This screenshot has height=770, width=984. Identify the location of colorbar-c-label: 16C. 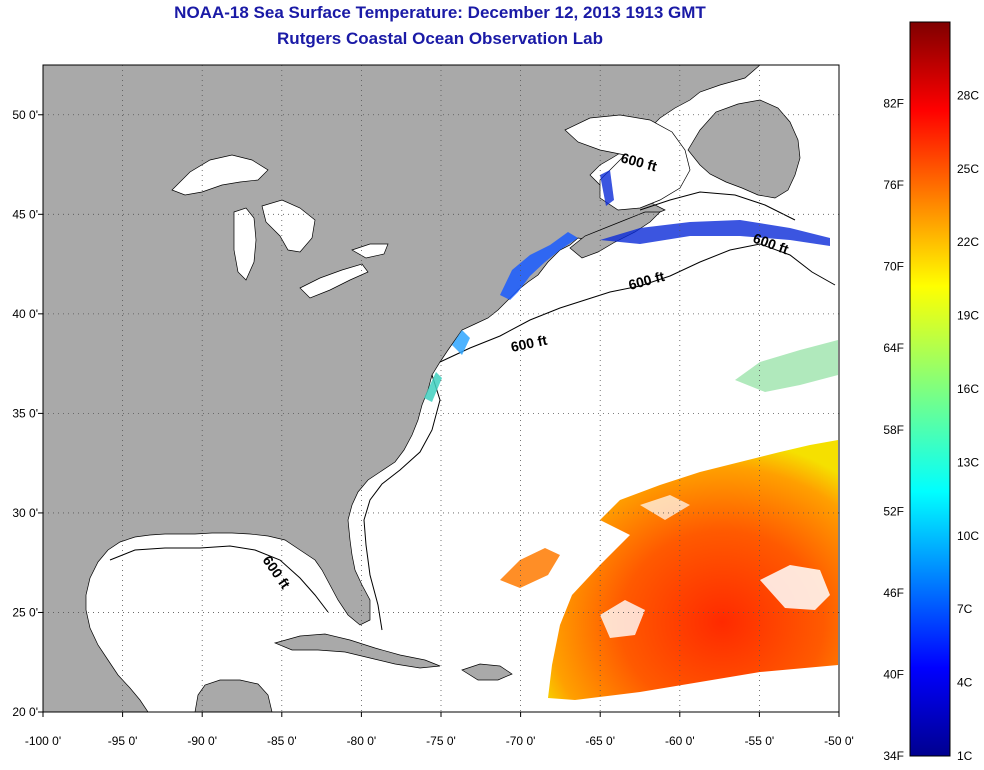
(968, 389).